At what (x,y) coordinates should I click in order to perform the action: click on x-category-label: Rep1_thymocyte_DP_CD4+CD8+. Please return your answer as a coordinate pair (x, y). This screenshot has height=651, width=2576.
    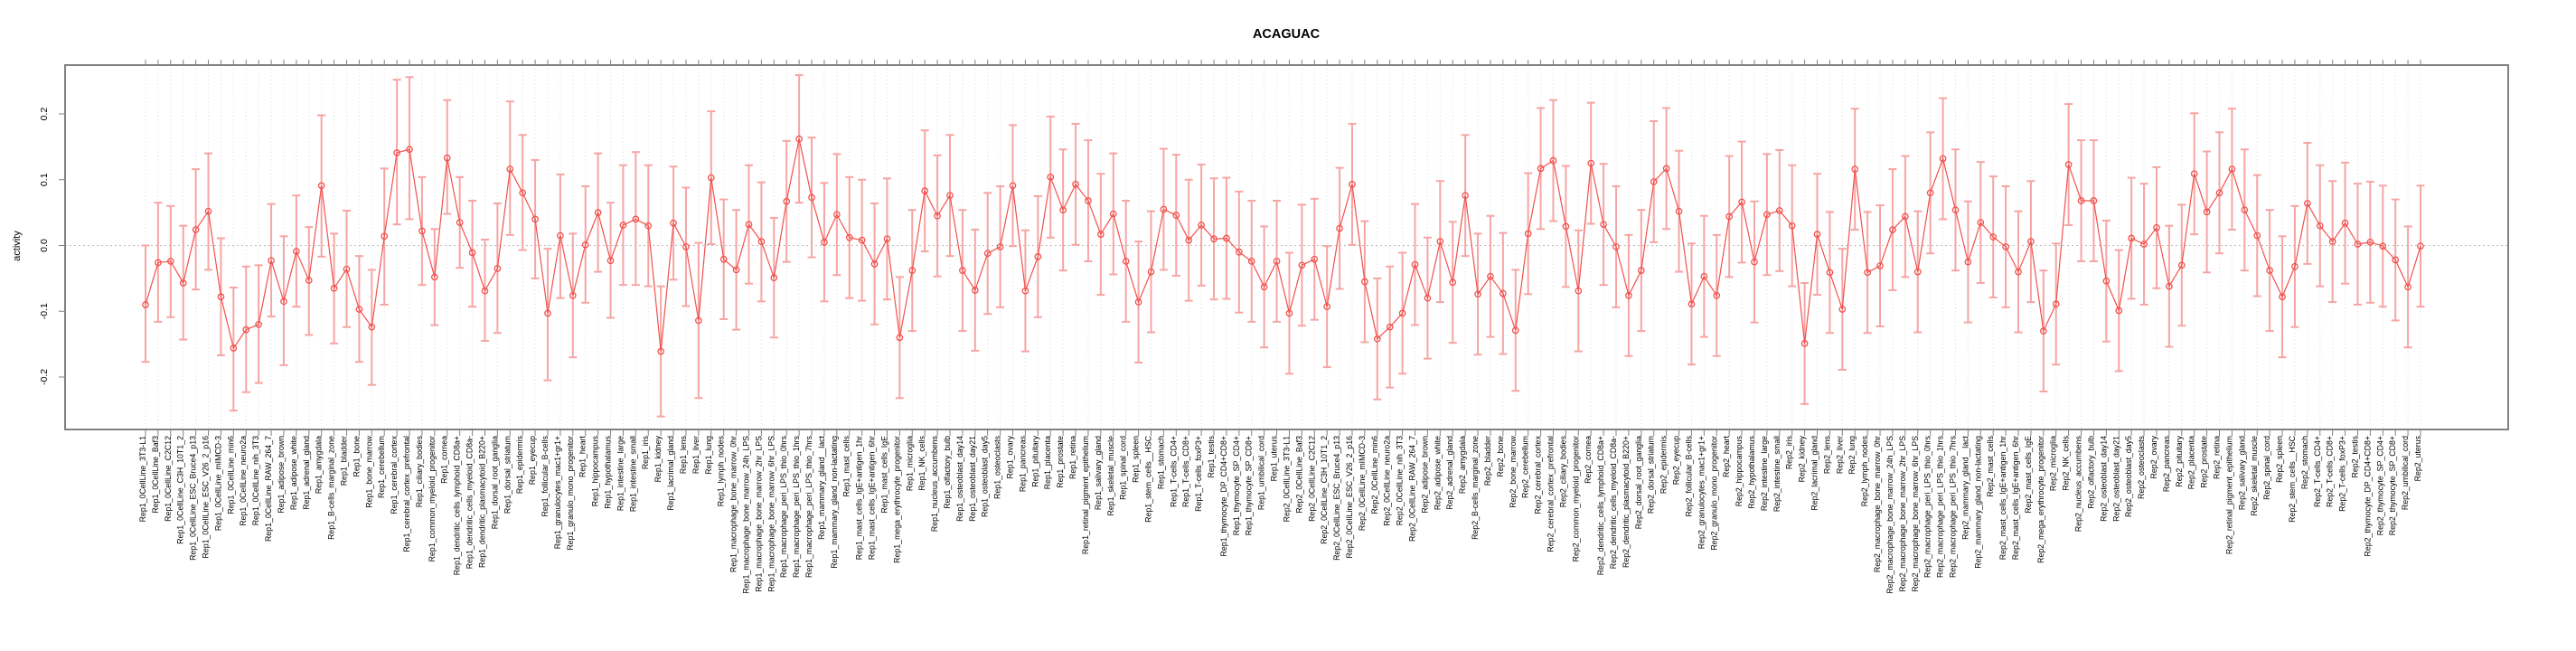
    Looking at the image, I should click on (1224, 497).